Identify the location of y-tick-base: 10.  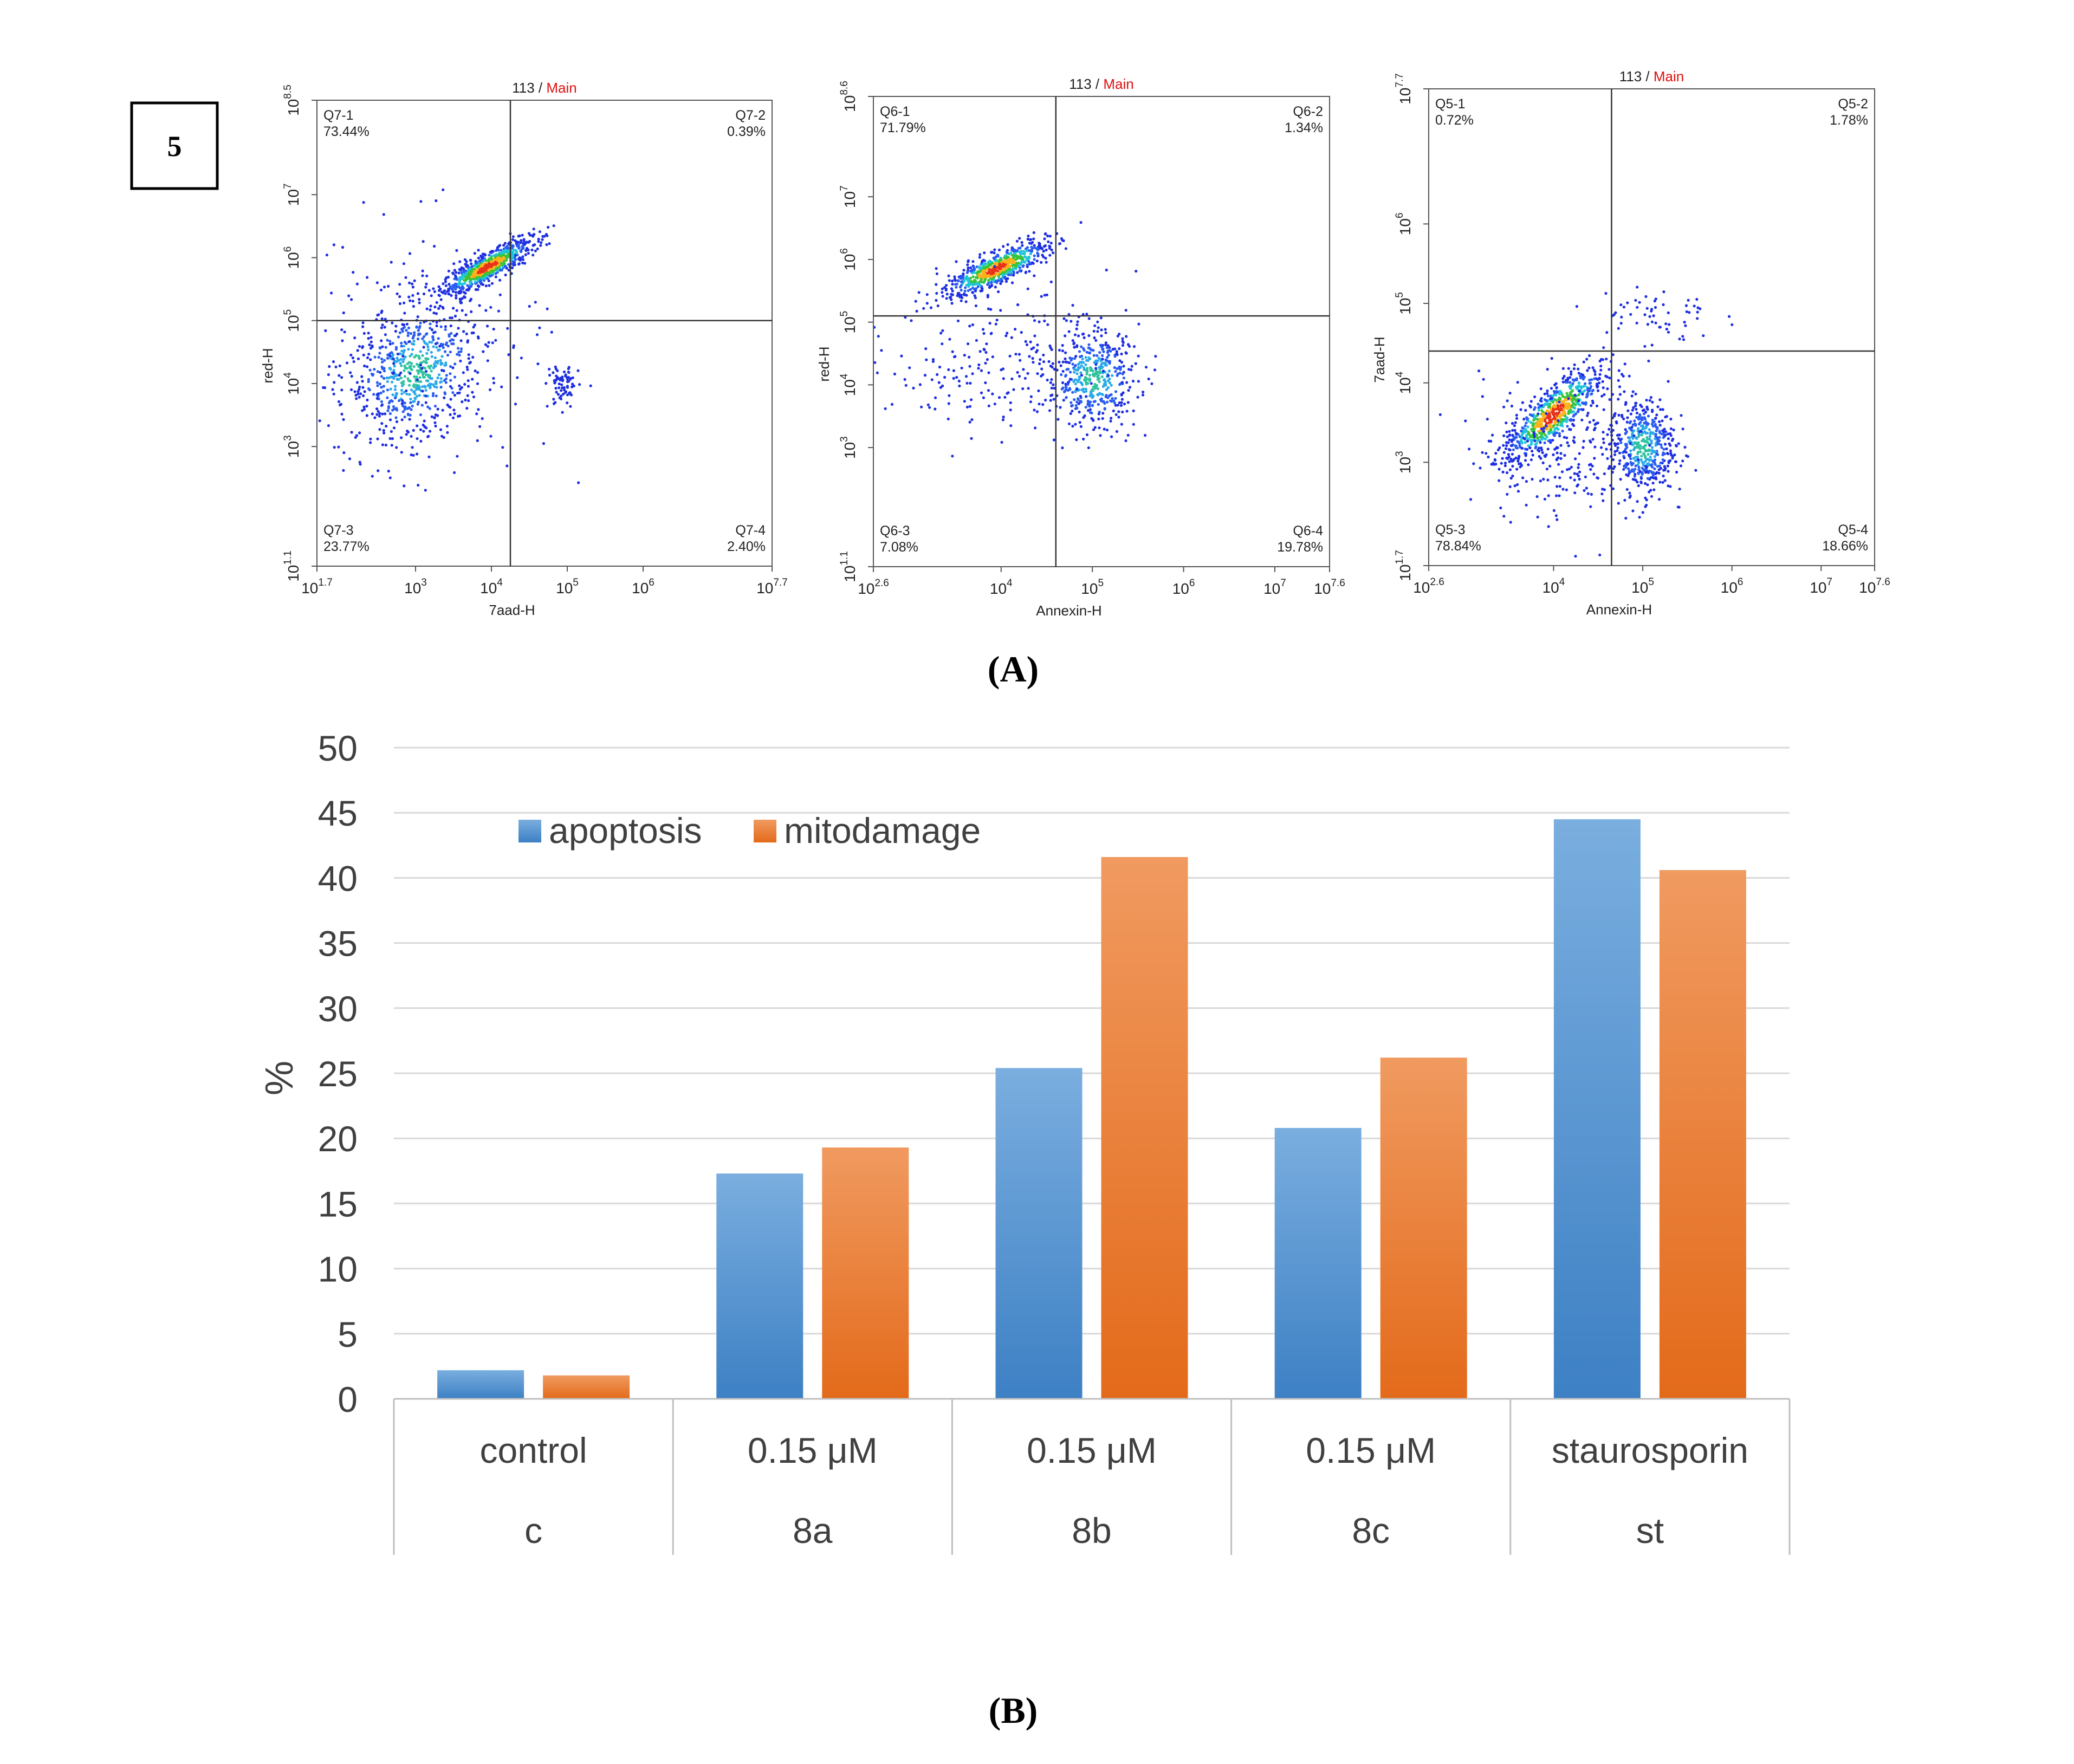
(849, 103).